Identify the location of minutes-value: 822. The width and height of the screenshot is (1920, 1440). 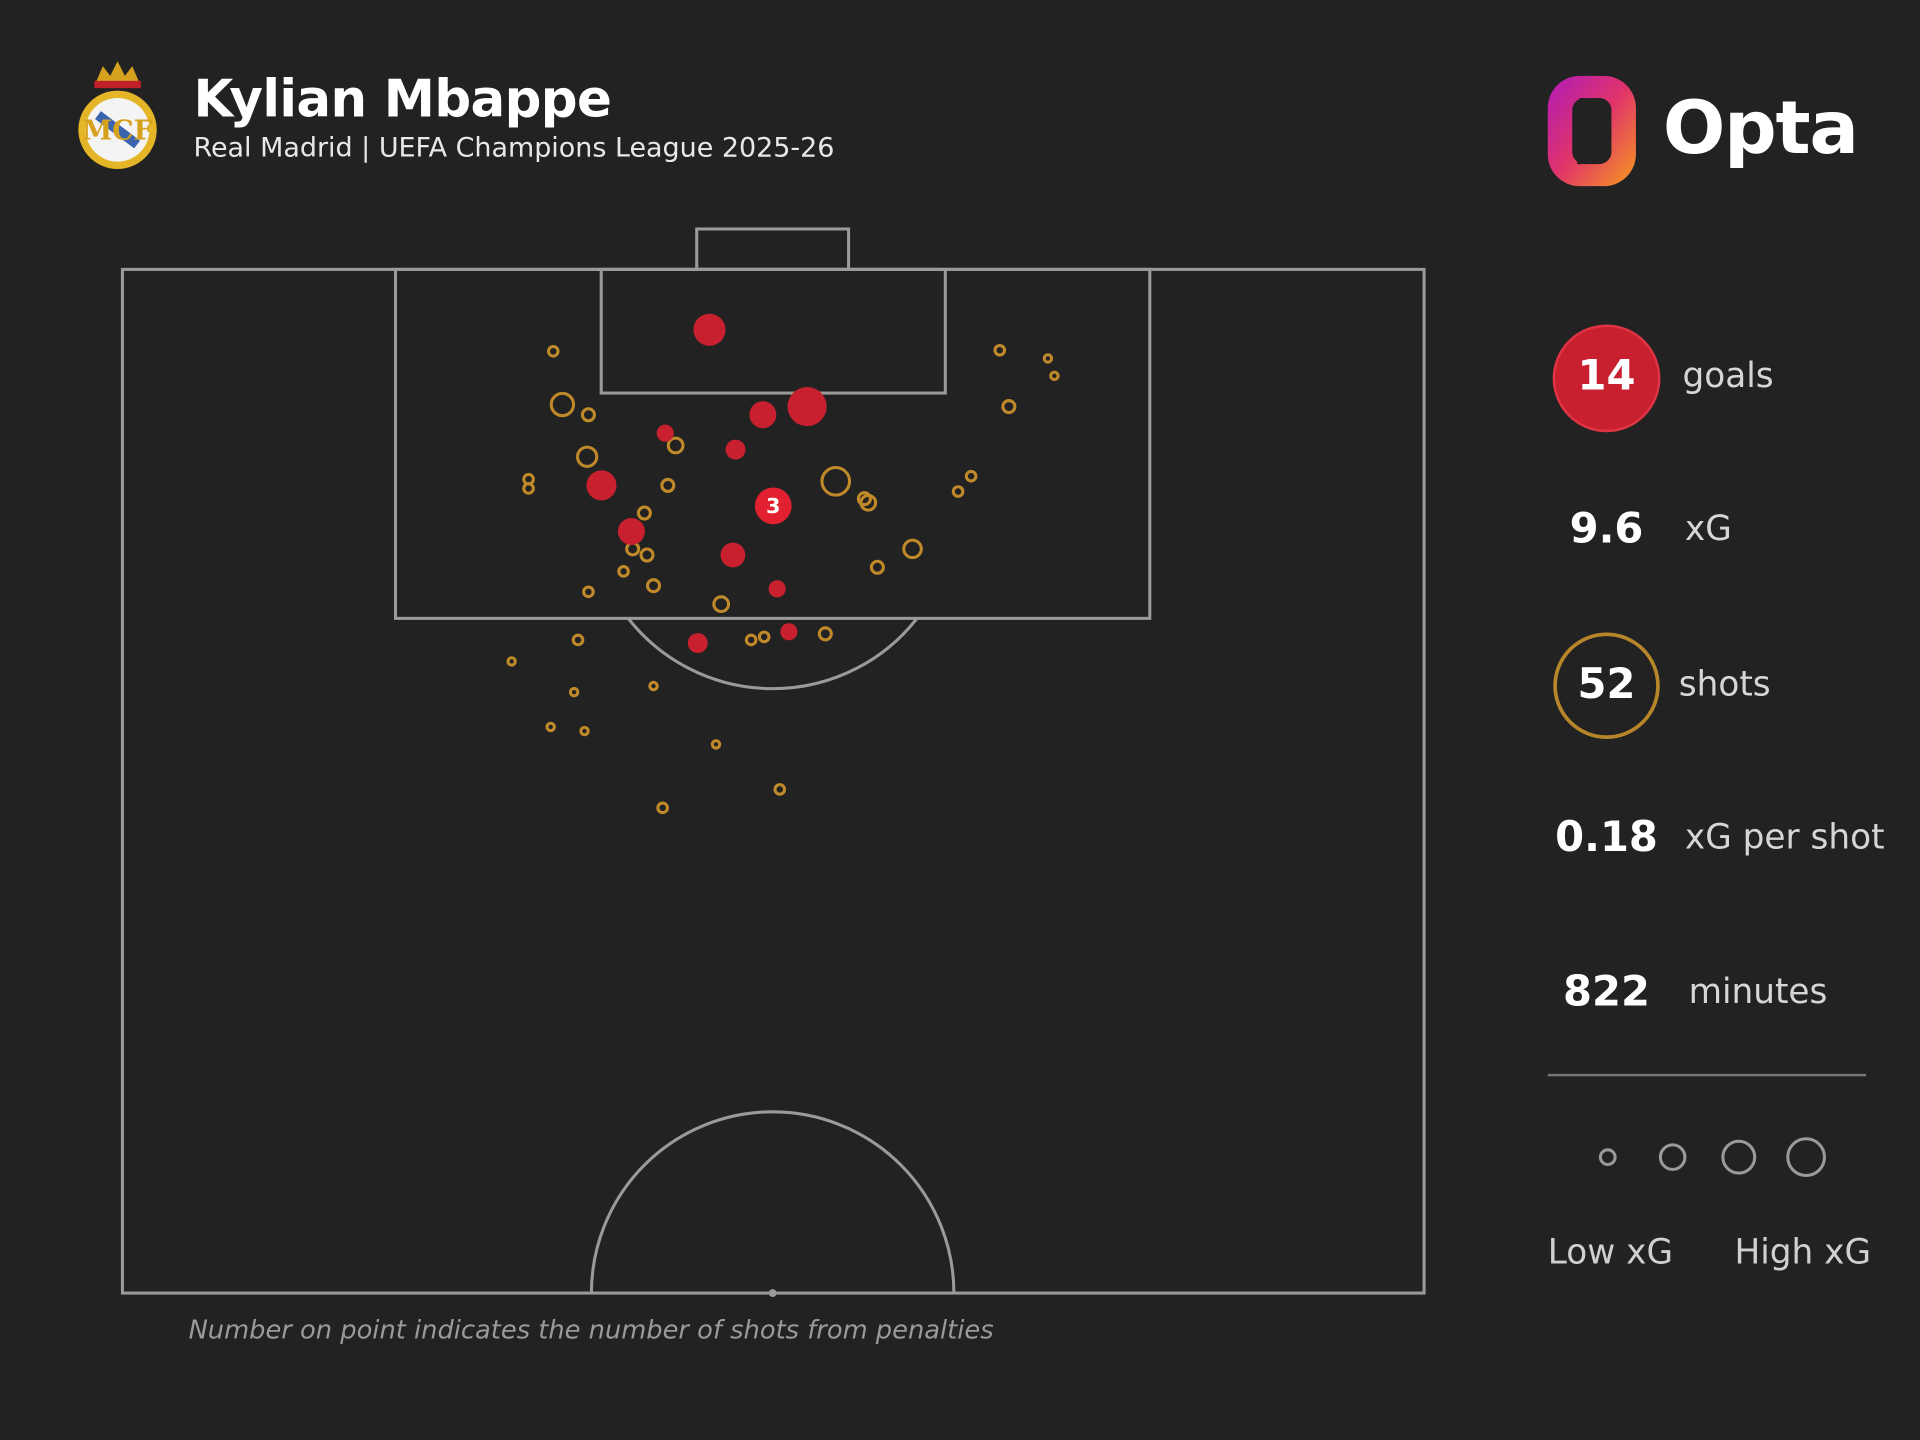
(1606, 992).